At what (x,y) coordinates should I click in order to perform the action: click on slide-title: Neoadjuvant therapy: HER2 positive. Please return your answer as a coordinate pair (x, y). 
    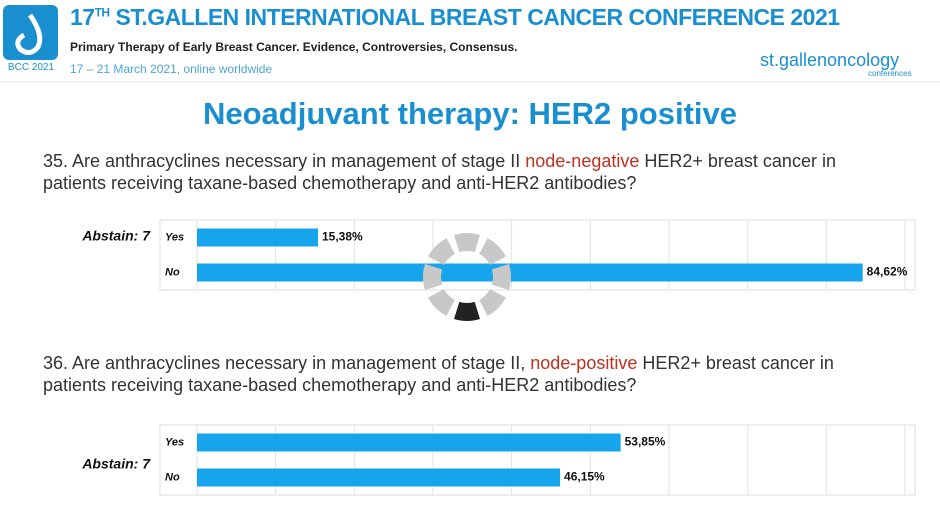
    Looking at the image, I should click on (469, 113).